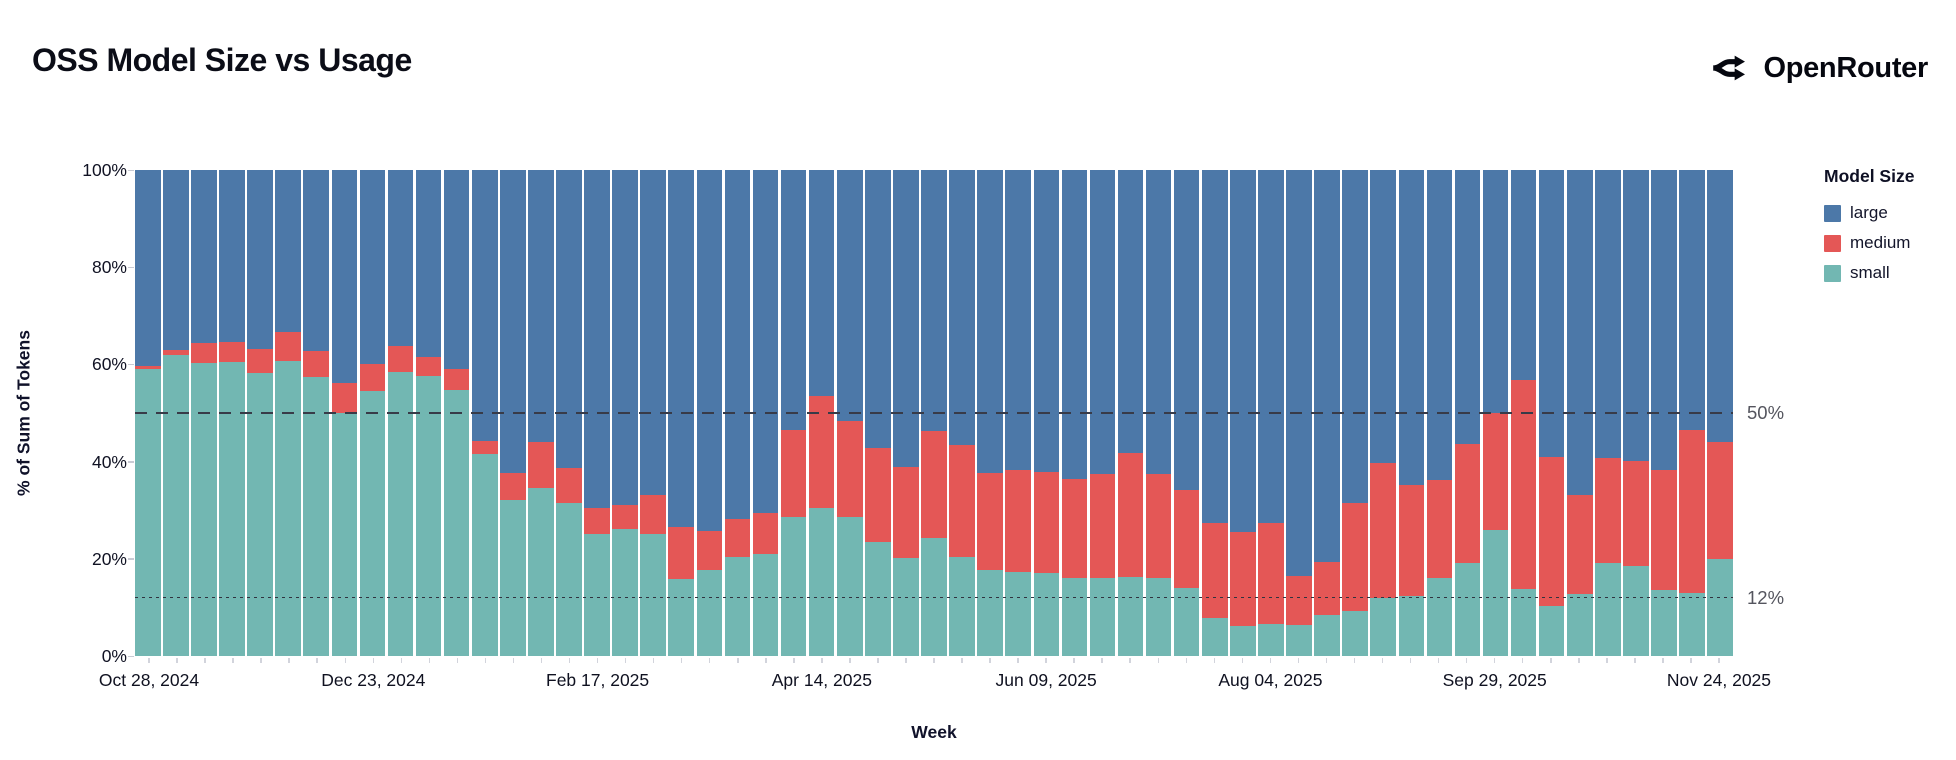 This screenshot has width=1956, height=760. I want to click on bar-may-19-2025, so click(962, 413).